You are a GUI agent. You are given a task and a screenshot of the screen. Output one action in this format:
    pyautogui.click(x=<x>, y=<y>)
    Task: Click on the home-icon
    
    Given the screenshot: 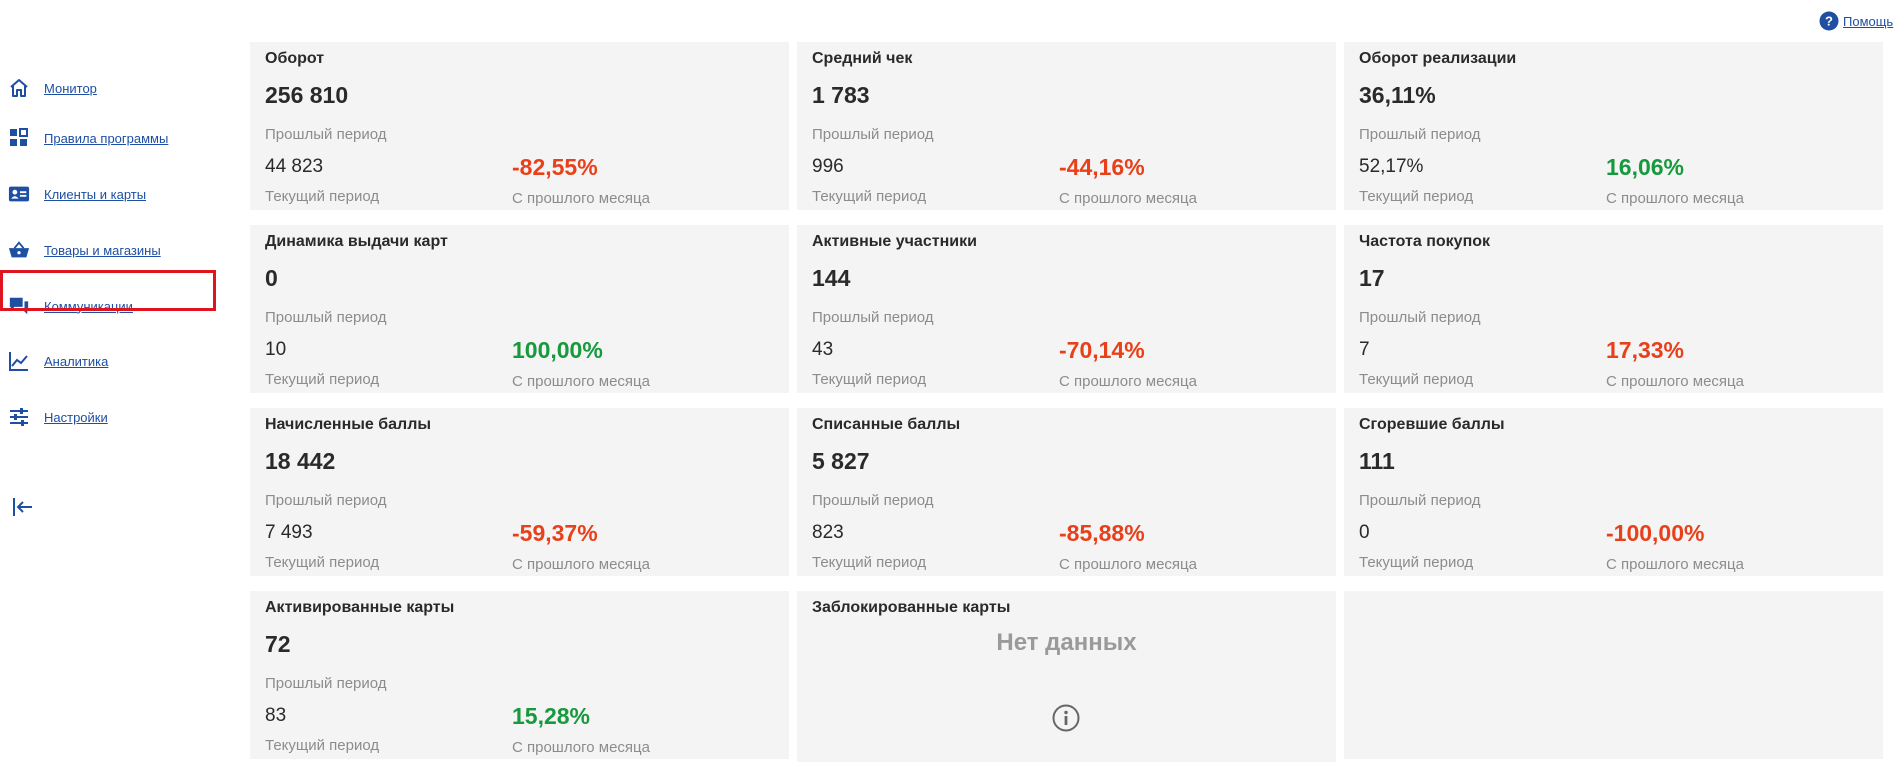 What is the action you would take?
    pyautogui.click(x=19, y=88)
    